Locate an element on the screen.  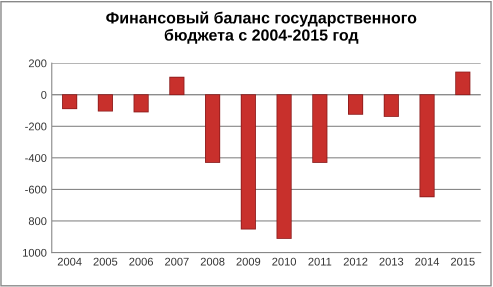
x-tick-label: 2006 is located at coordinates (141, 262).